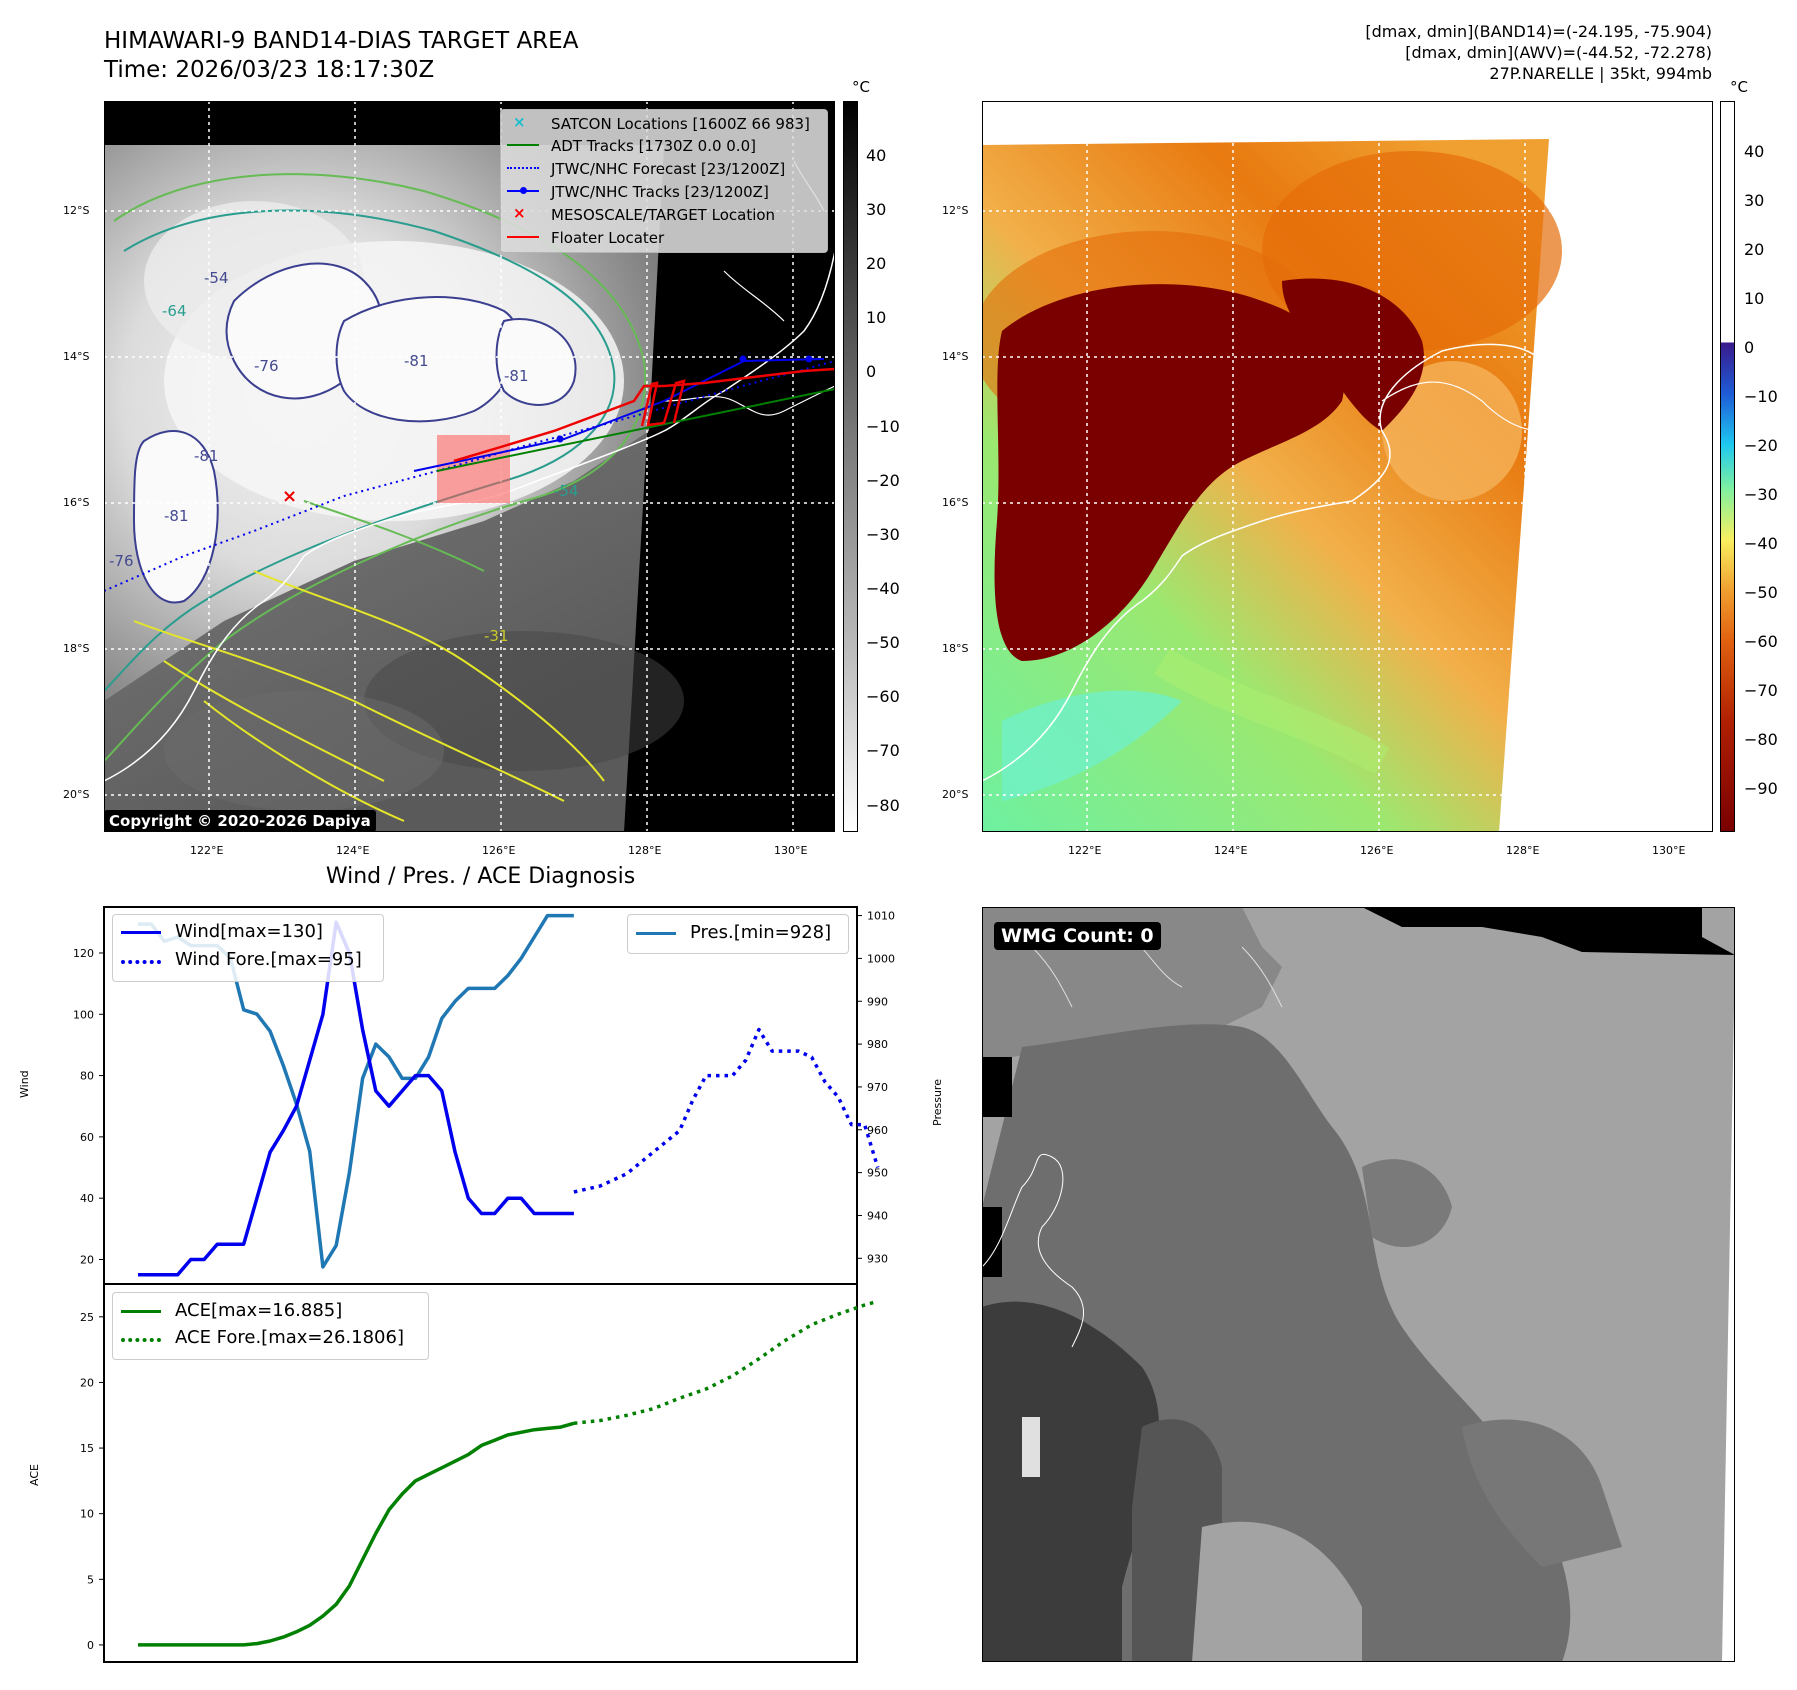 The width and height of the screenshot is (1797, 1690). Describe the element at coordinates (259, 1310) in the screenshot. I see `legend-item-ace: ACE[max=16.885]` at that location.